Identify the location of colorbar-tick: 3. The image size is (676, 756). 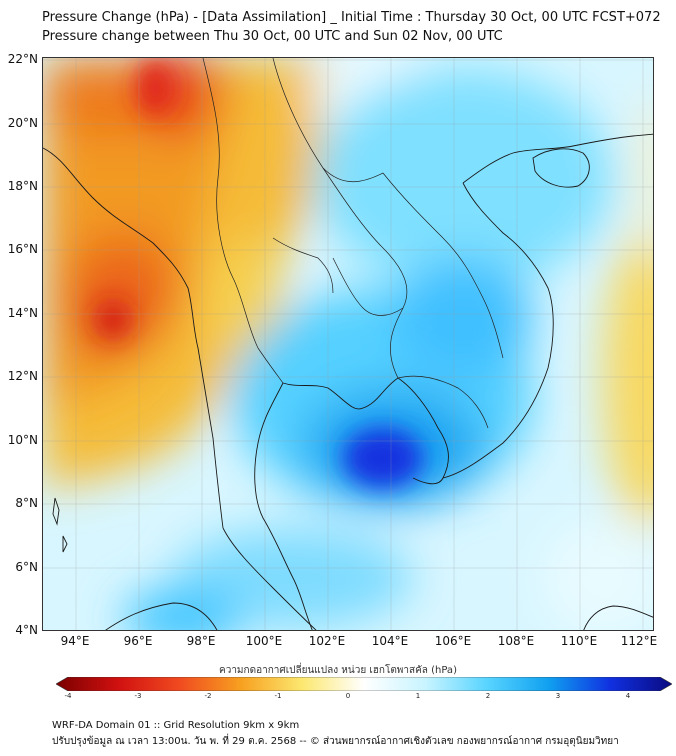
(558, 696).